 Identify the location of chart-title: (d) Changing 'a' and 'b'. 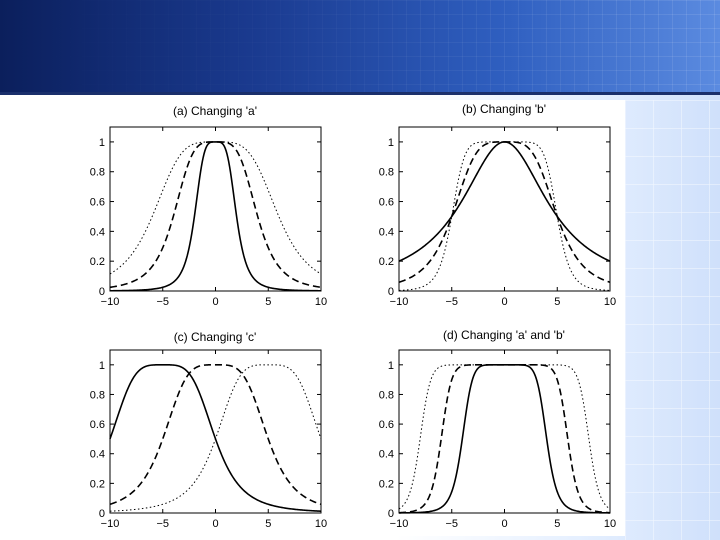
(504, 335).